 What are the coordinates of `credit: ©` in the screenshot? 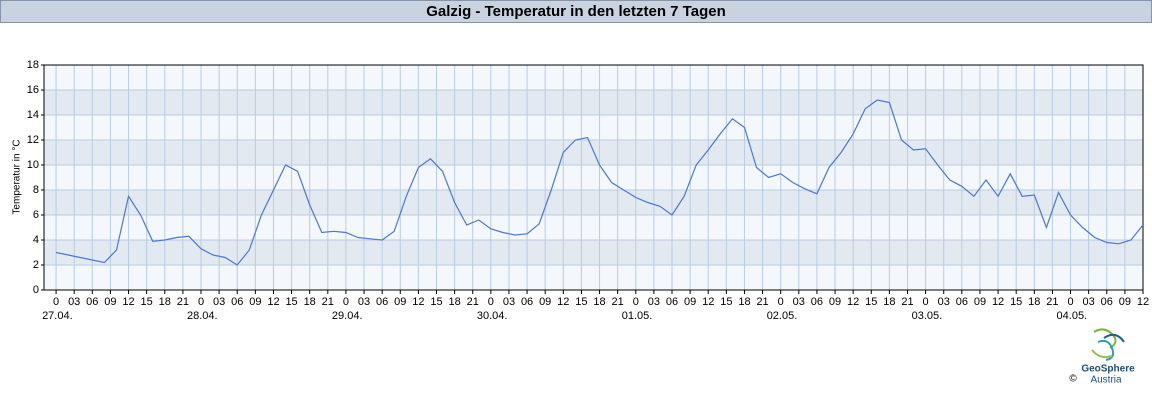 It's located at (1073, 379).